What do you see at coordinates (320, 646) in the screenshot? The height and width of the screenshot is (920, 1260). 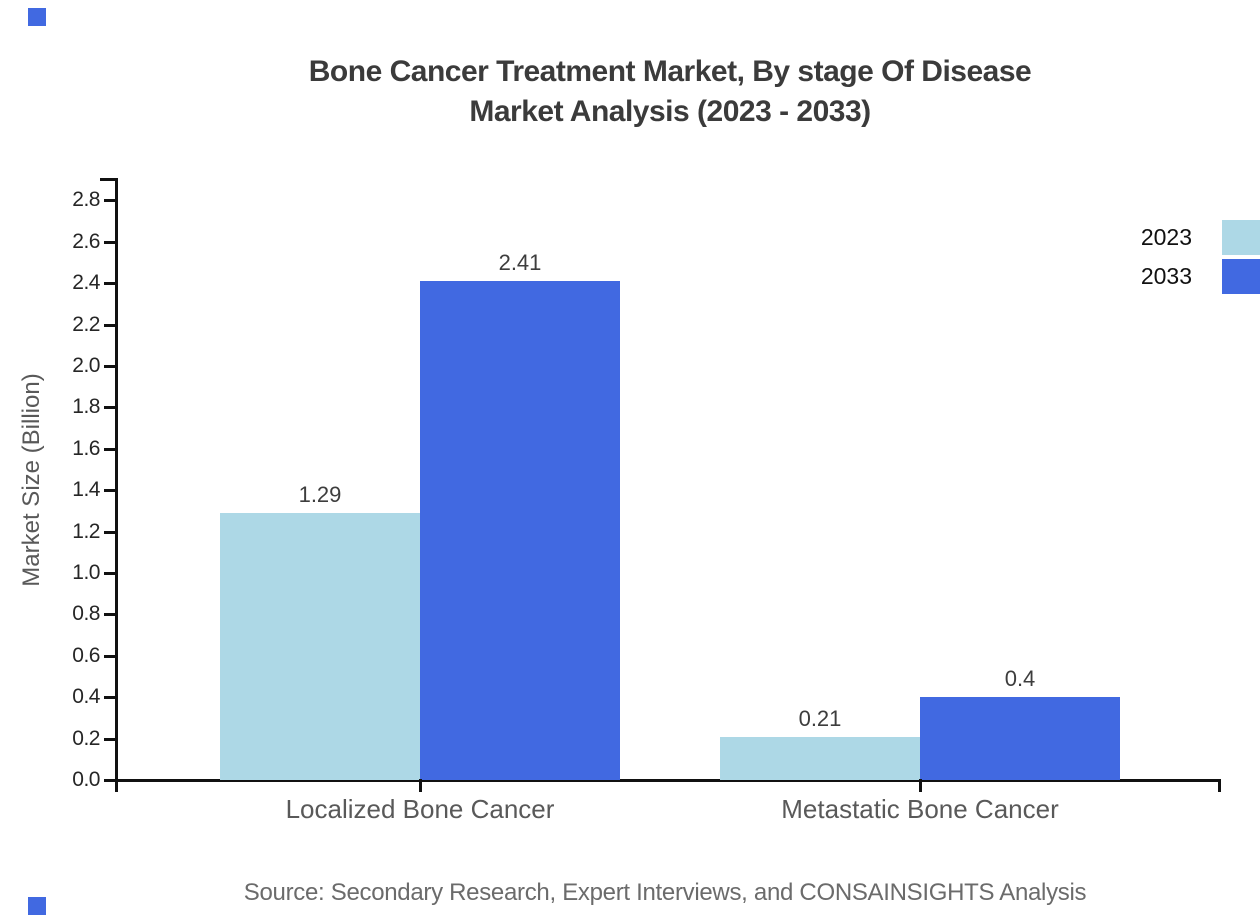 I see `bar-2023-localized` at bounding box center [320, 646].